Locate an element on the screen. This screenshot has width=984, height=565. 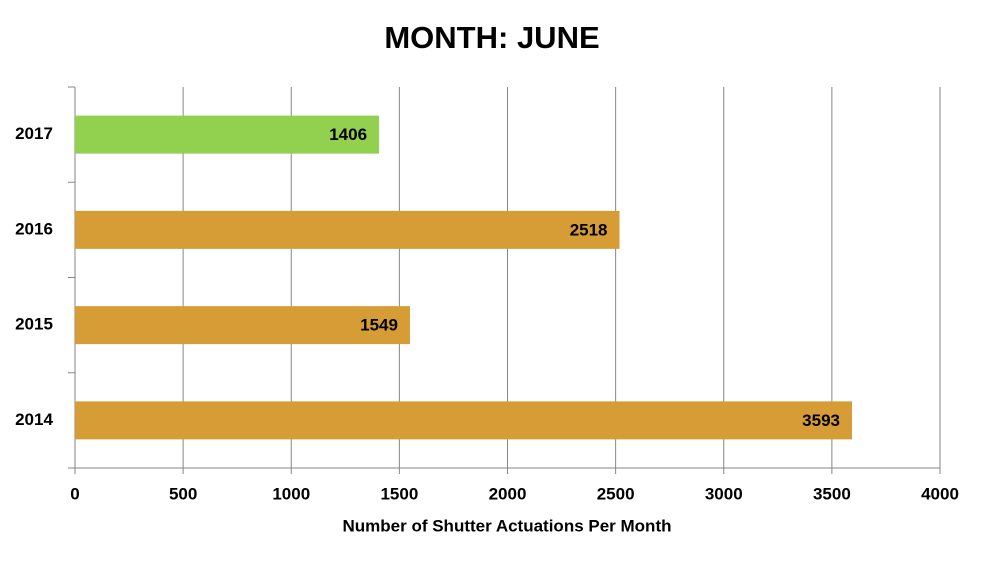
x-tick-label: 500 is located at coordinates (183, 493).